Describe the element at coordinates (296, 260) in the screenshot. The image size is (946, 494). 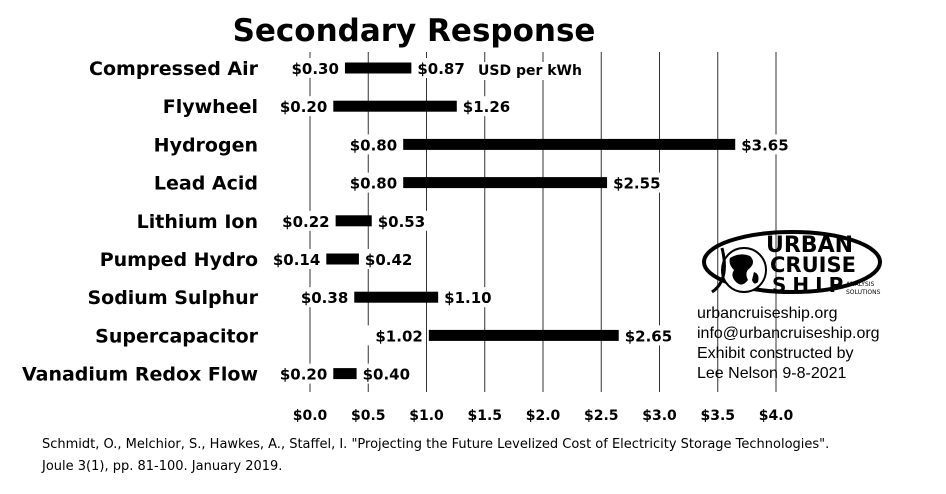
I see `low-value-label: $0.14` at that location.